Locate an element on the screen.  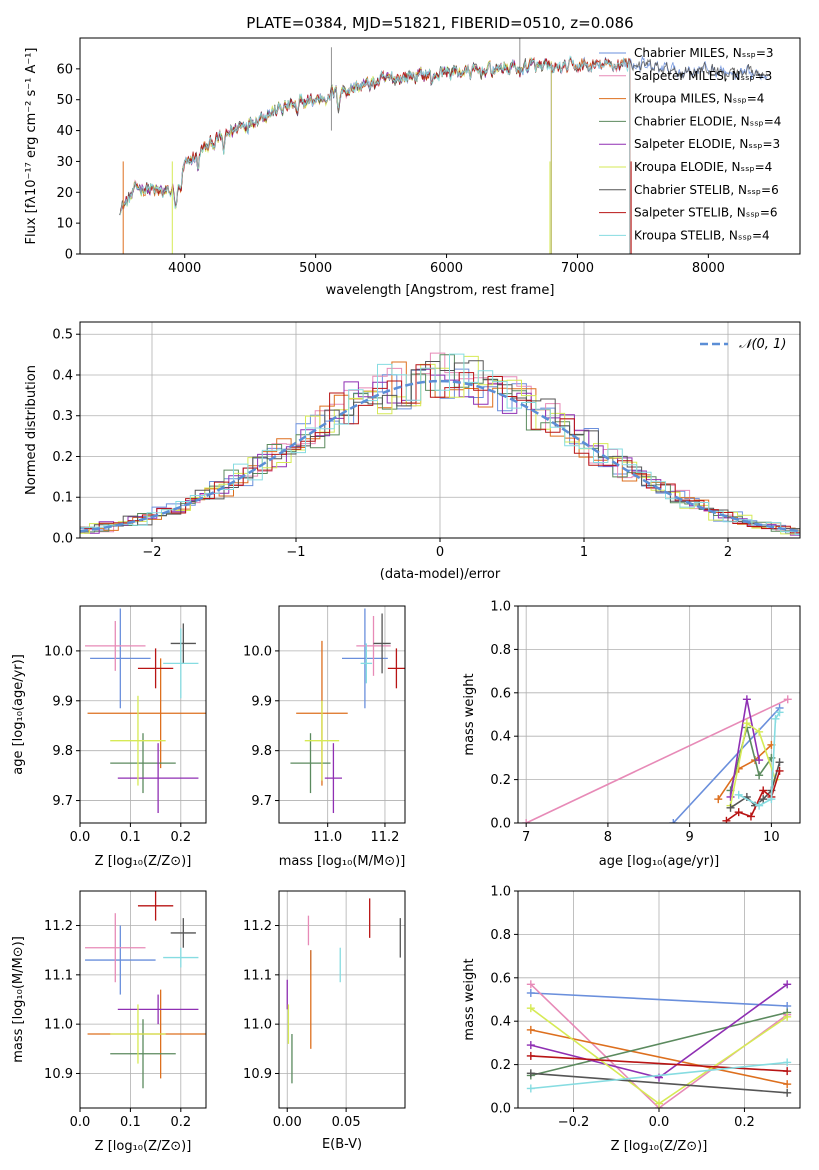
legend-label: Salpeter STELIB, Nₛₛₚ=6 is located at coordinates (706, 213).